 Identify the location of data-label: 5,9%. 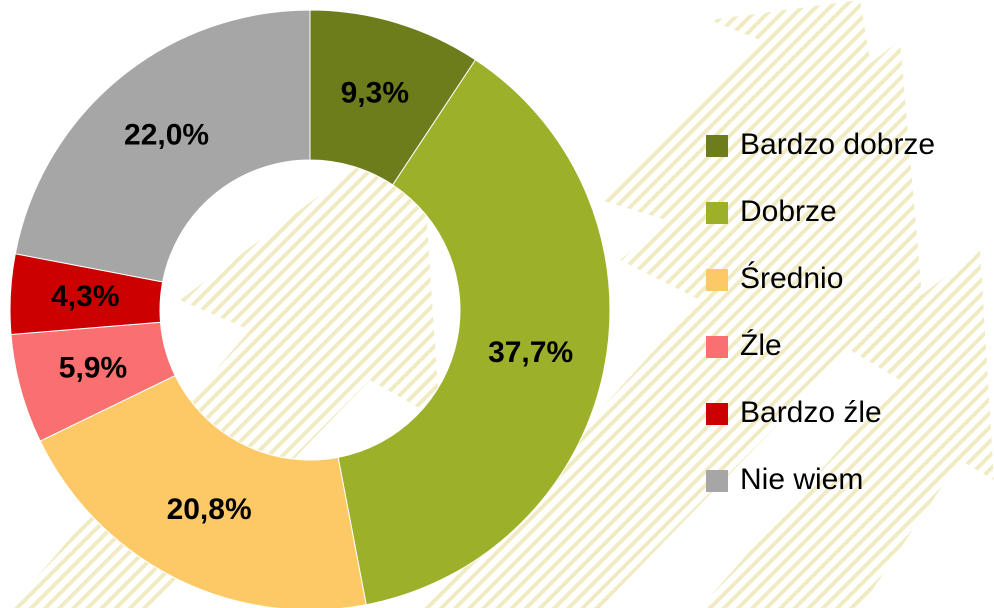
(93, 367).